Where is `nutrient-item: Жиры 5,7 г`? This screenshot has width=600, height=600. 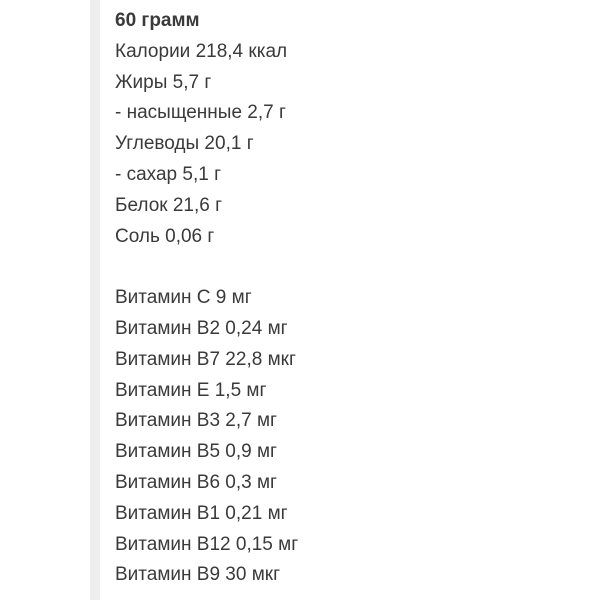 nutrient-item: Жиры 5,7 г is located at coordinates (163, 82).